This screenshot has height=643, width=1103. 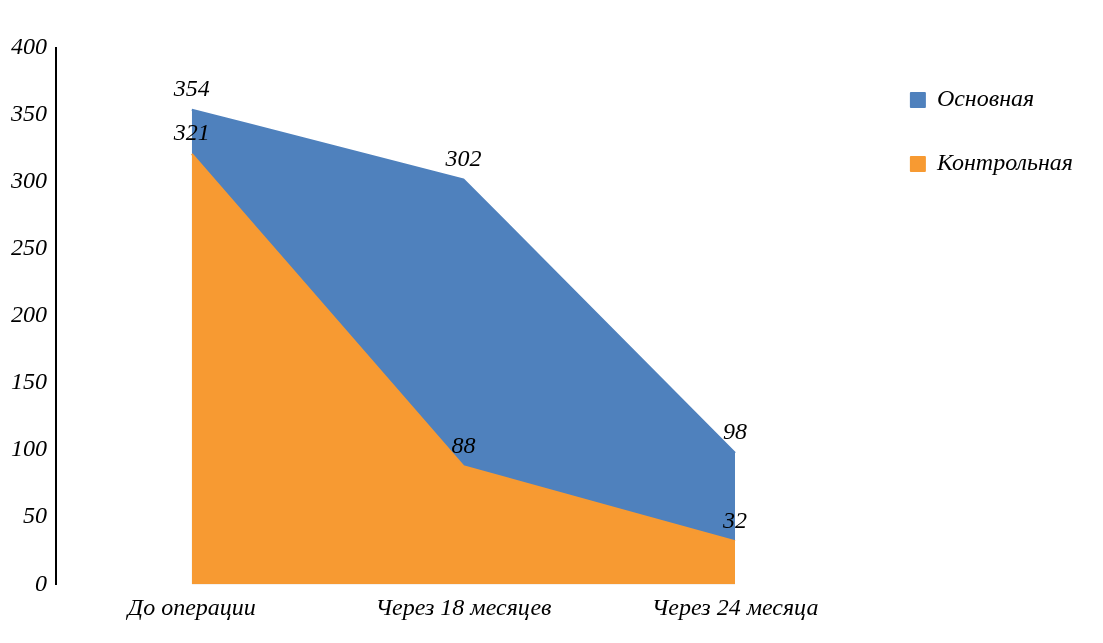 What do you see at coordinates (29, 46) in the screenshot?
I see `y-tick-label: 400` at bounding box center [29, 46].